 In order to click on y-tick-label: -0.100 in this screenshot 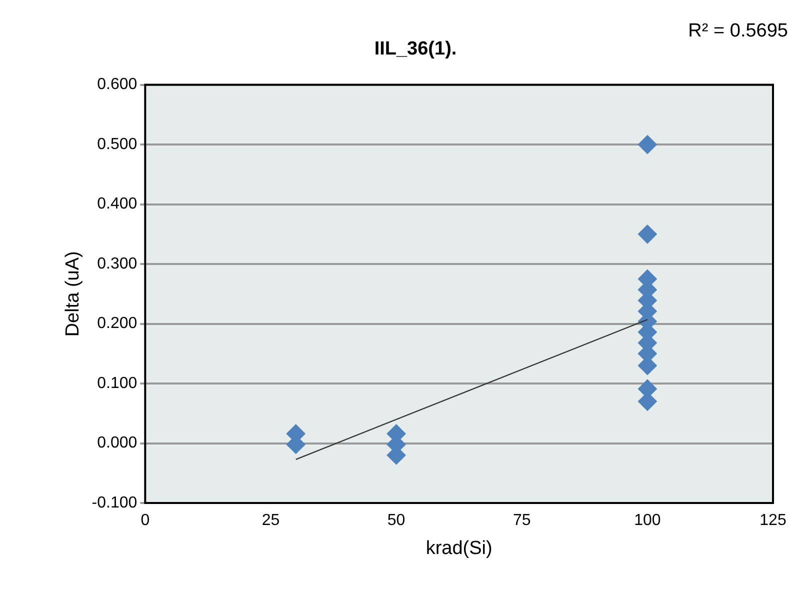, I will do `click(115, 503)`.